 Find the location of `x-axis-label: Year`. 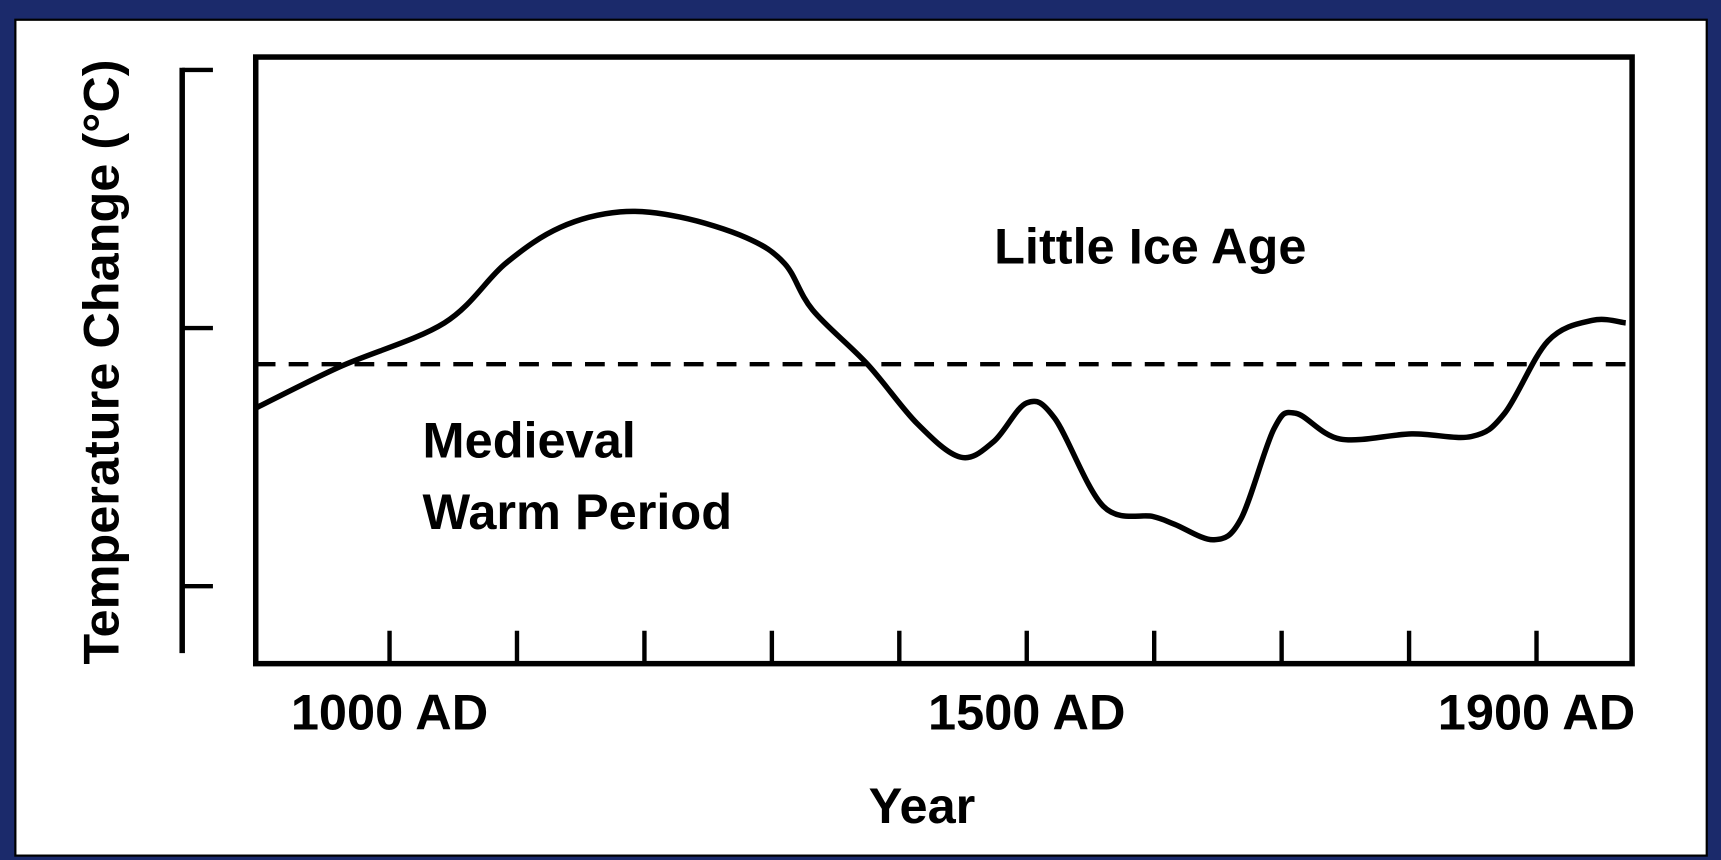

x-axis-label: Year is located at coordinates (922, 805).